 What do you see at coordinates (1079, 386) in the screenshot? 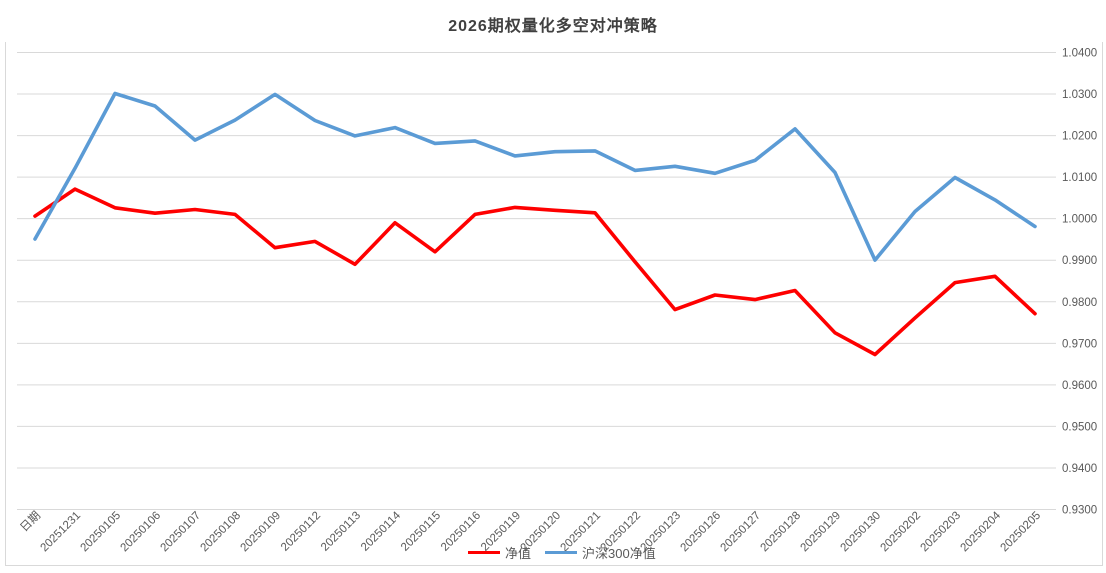
I see `y-tick-label: 0.9600` at bounding box center [1079, 386].